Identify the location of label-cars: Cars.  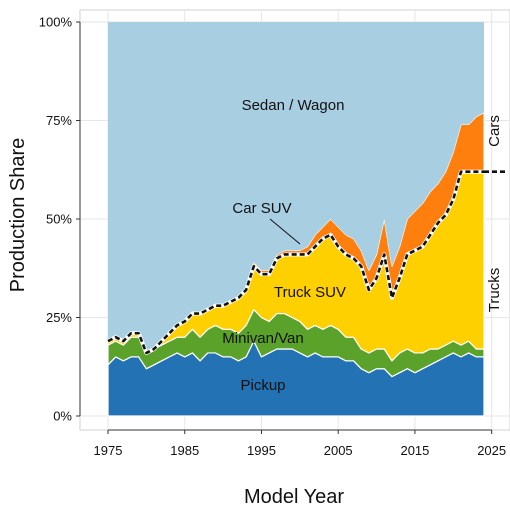
(494, 131).